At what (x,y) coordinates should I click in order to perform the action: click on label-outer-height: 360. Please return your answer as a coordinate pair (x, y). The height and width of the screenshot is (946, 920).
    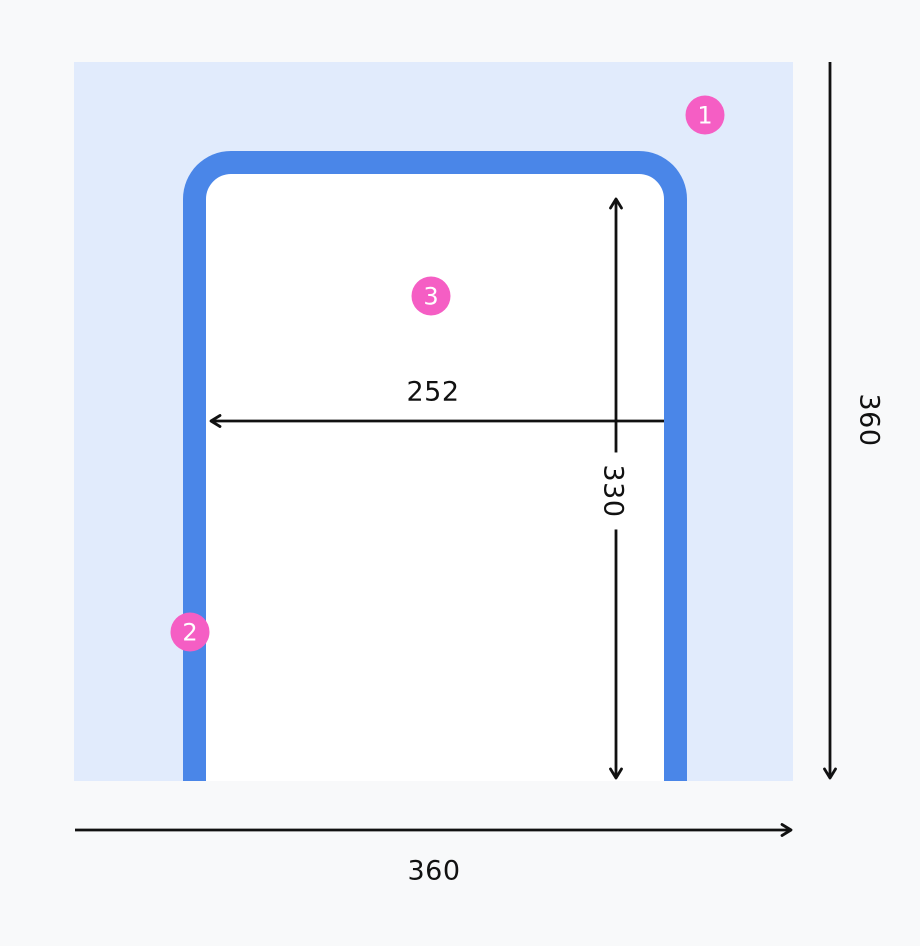
    Looking at the image, I should click on (869, 420).